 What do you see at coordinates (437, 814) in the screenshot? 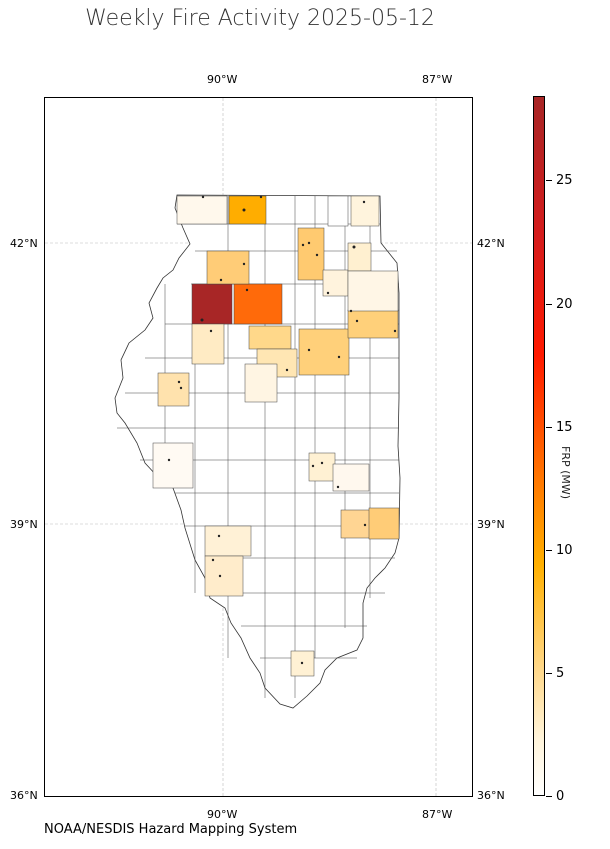
I see `bottom-lon-tick-87w: 87°W` at bounding box center [437, 814].